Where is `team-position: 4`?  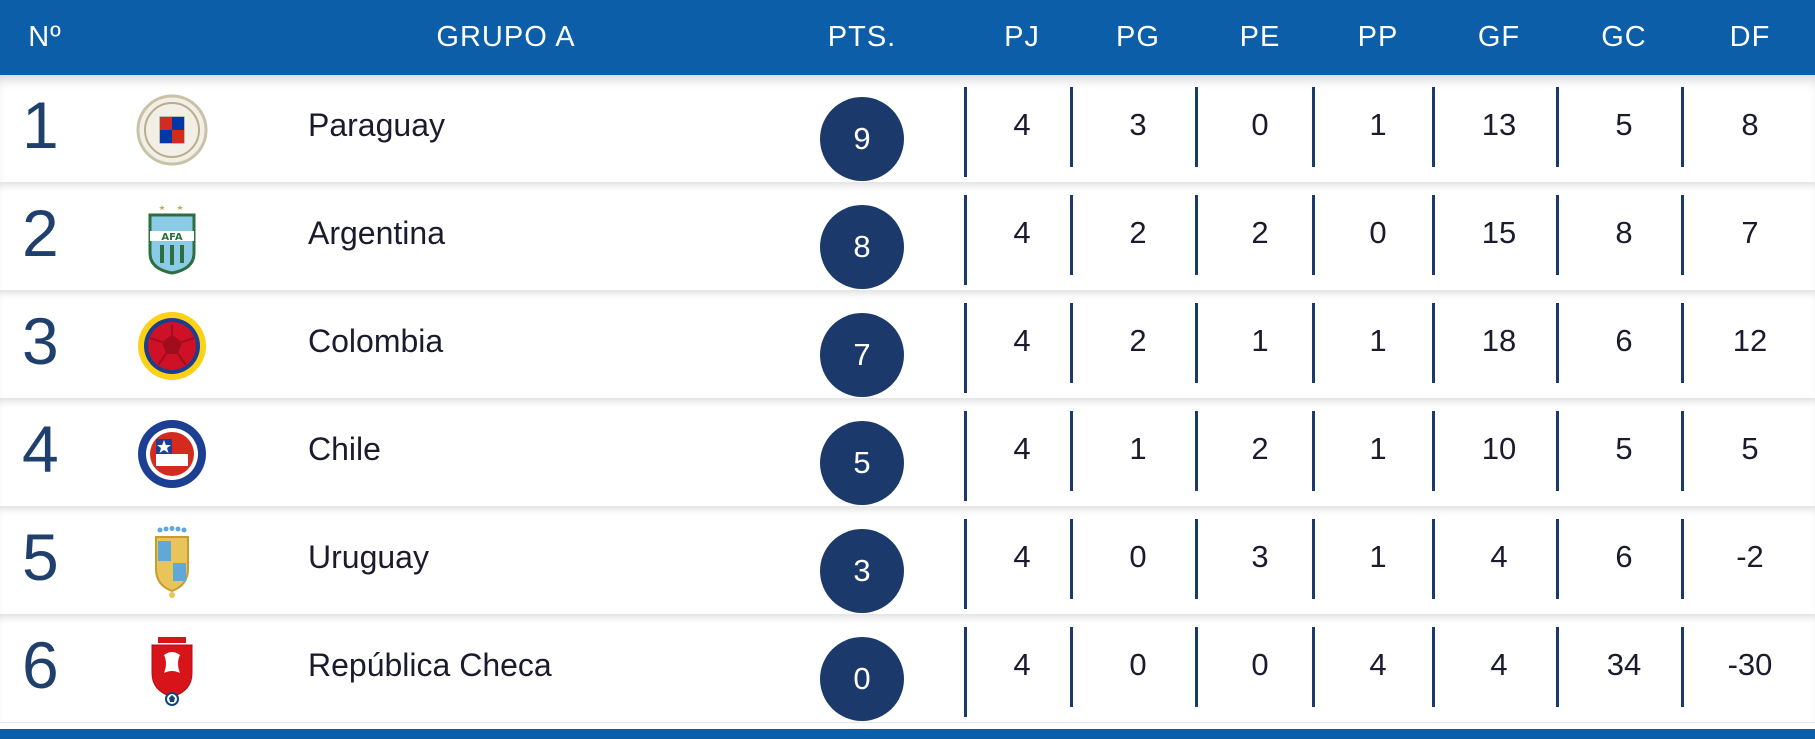 team-position: 4 is located at coordinates (40, 449).